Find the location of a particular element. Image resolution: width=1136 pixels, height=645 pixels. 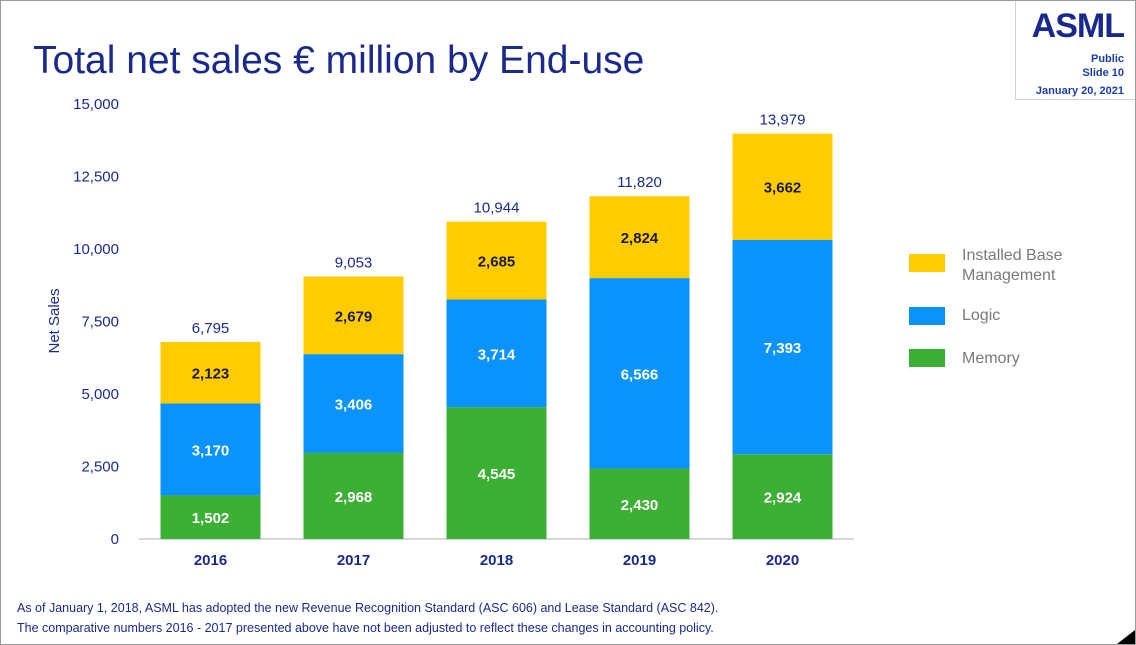

bar-data-label: 2,685 is located at coordinates (497, 262).